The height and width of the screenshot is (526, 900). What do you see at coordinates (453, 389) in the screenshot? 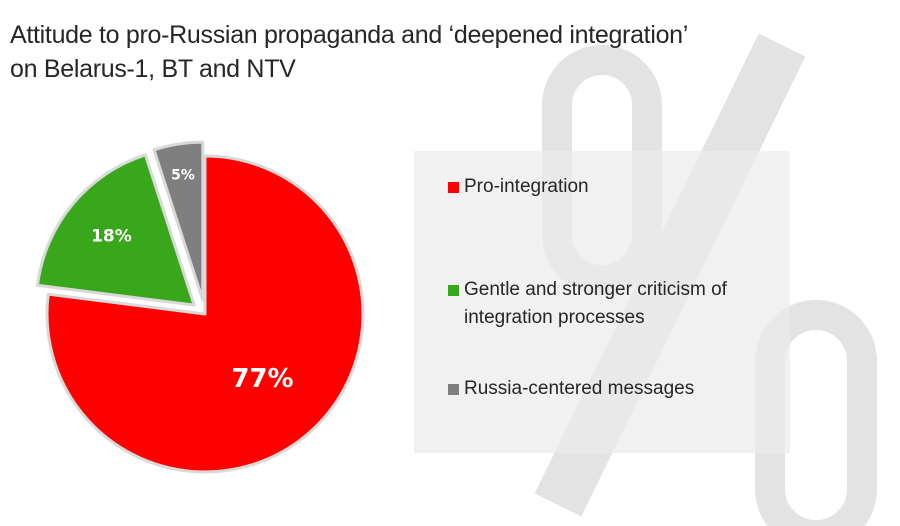
I see `legend-swatch-russia-centered` at bounding box center [453, 389].